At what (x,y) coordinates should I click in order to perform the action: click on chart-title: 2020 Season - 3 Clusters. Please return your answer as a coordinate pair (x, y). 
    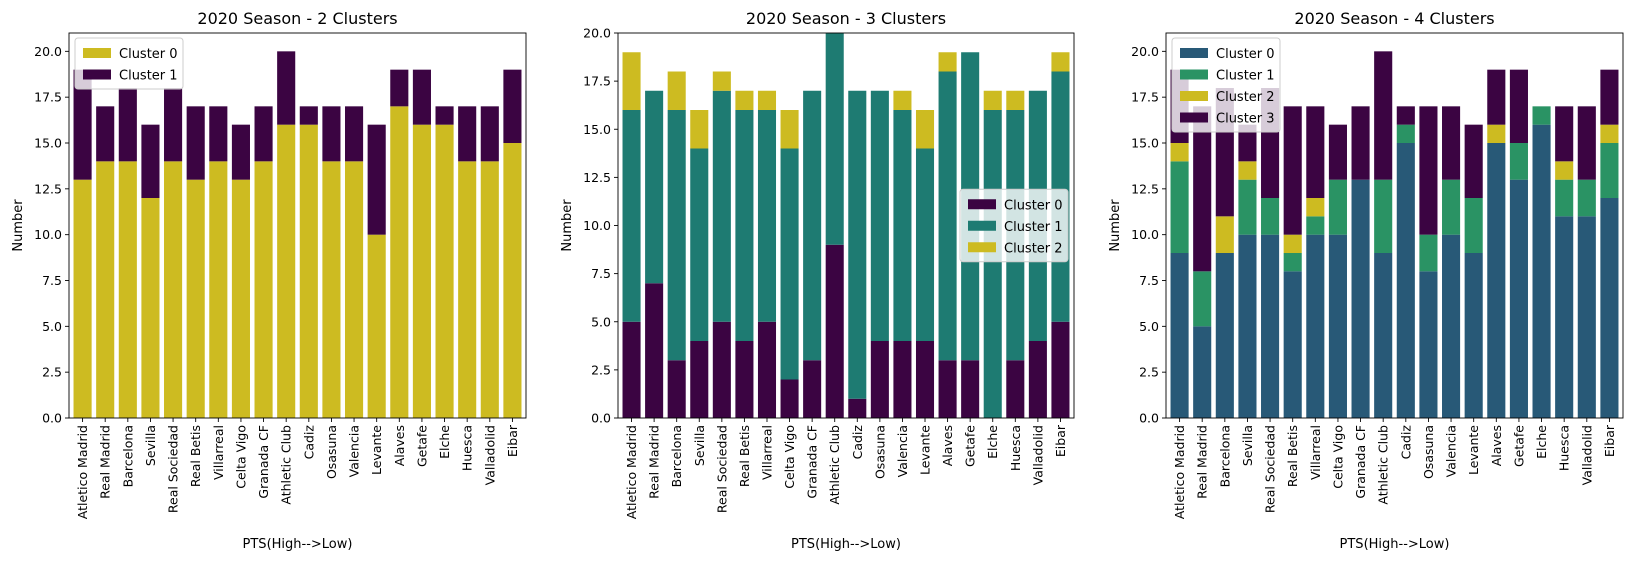
    Looking at the image, I should click on (846, 18).